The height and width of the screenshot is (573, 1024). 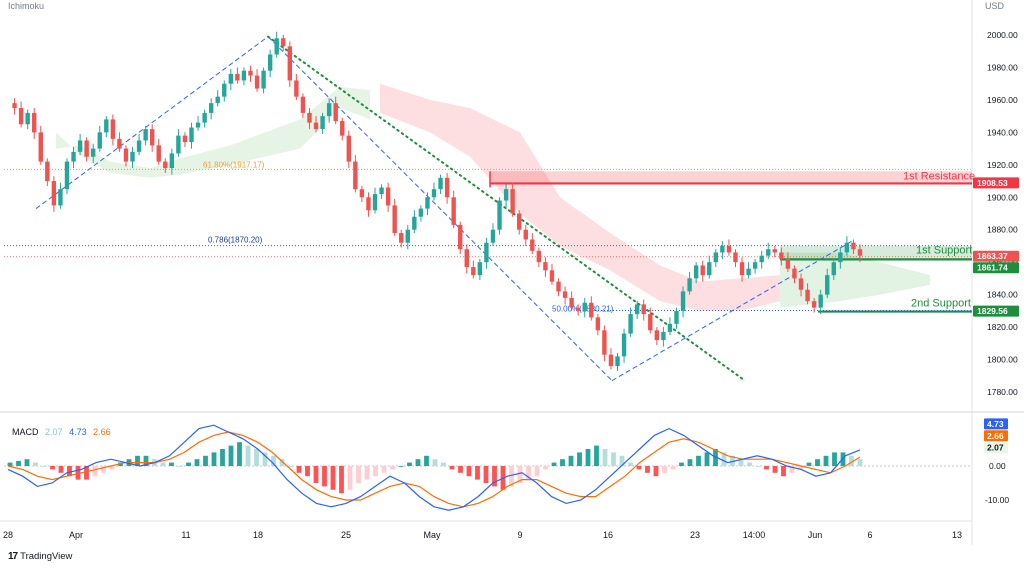 I want to click on indicator-label: Ichimoku, so click(x=26, y=6).